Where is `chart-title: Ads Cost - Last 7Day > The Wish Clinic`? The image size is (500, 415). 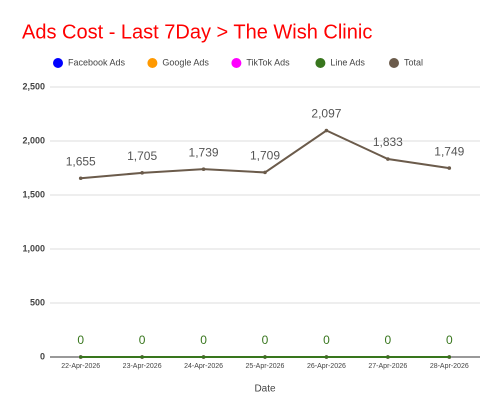 chart-title: Ads Cost - Last 7Day > The Wish Clinic is located at coordinates (197, 32).